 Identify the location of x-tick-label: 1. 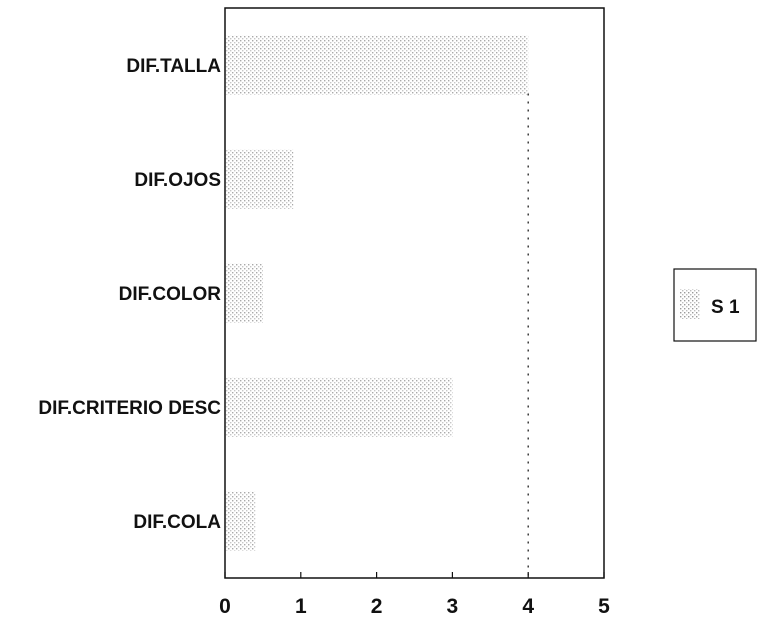
(301, 606).